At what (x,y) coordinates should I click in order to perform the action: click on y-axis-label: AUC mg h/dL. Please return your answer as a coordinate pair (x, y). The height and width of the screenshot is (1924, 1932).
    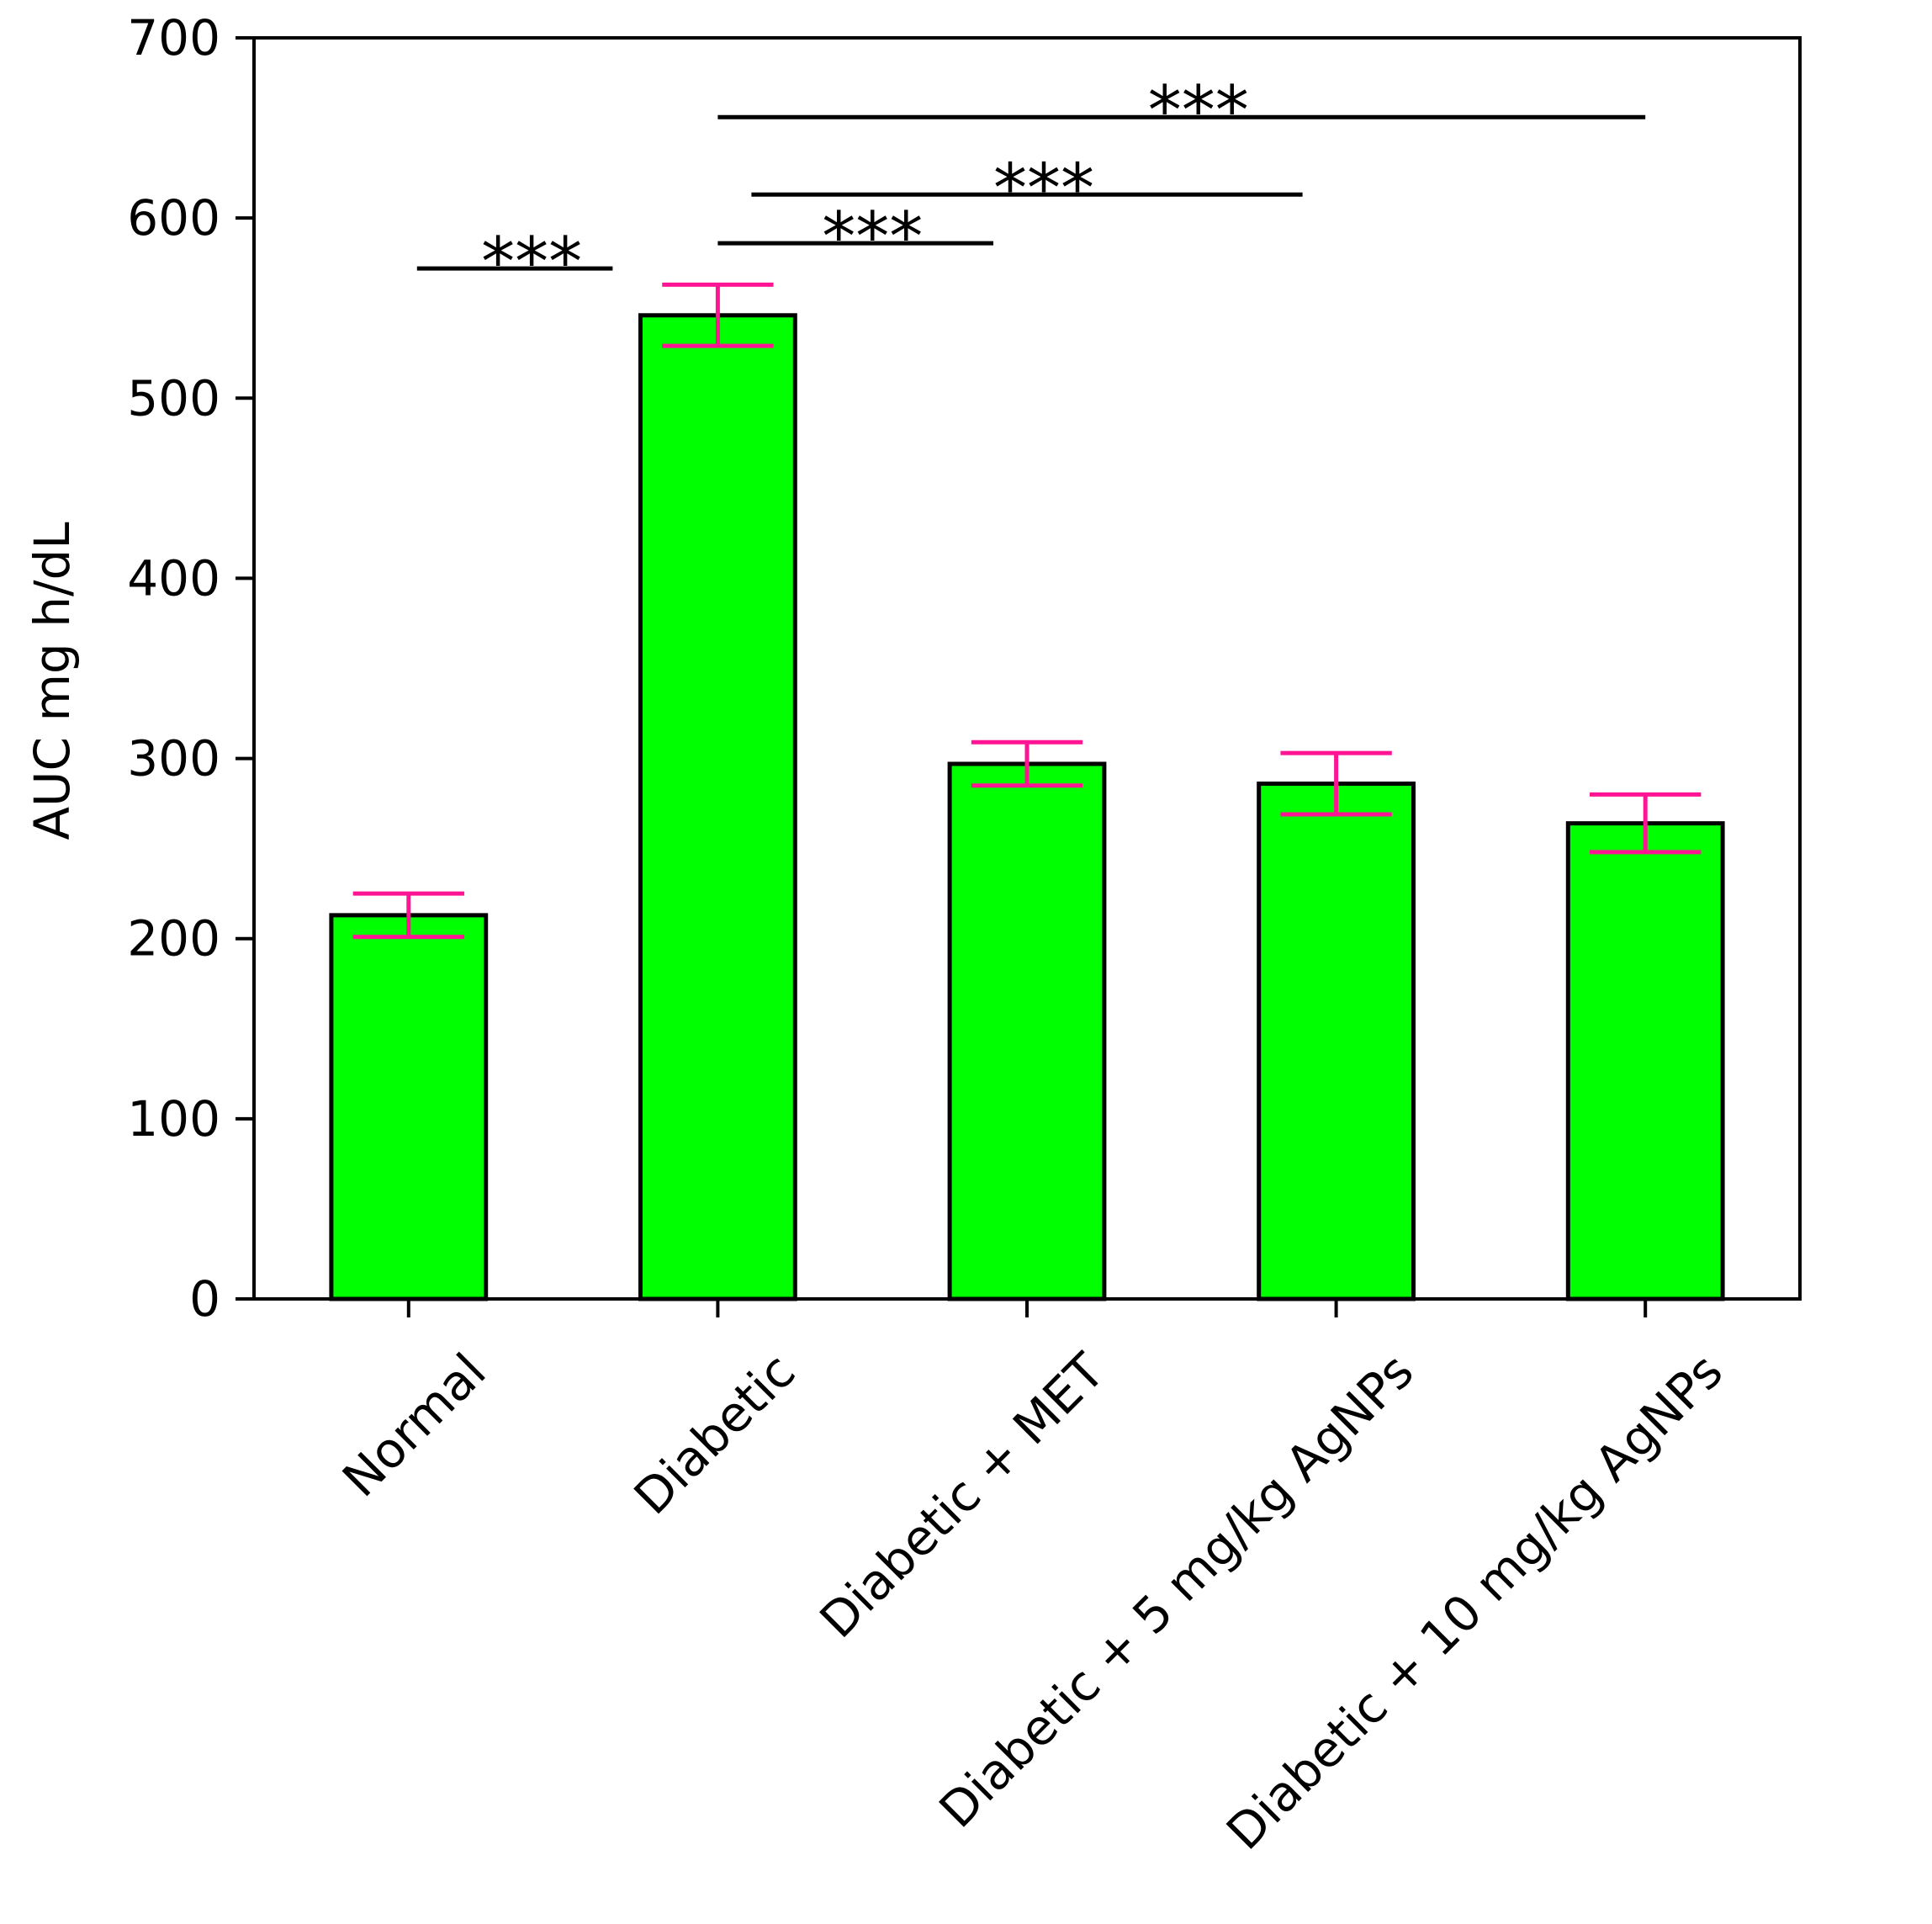
    Looking at the image, I should click on (52, 681).